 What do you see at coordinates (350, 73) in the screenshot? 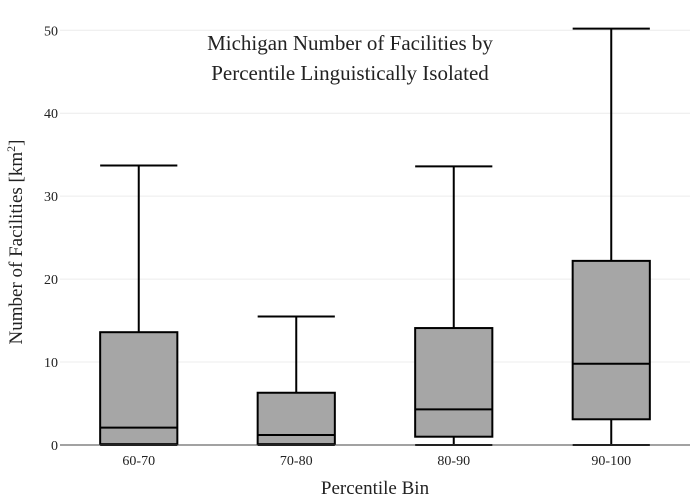
I see `chart-title-line-2: Percentile Linguistically Isolated` at bounding box center [350, 73].